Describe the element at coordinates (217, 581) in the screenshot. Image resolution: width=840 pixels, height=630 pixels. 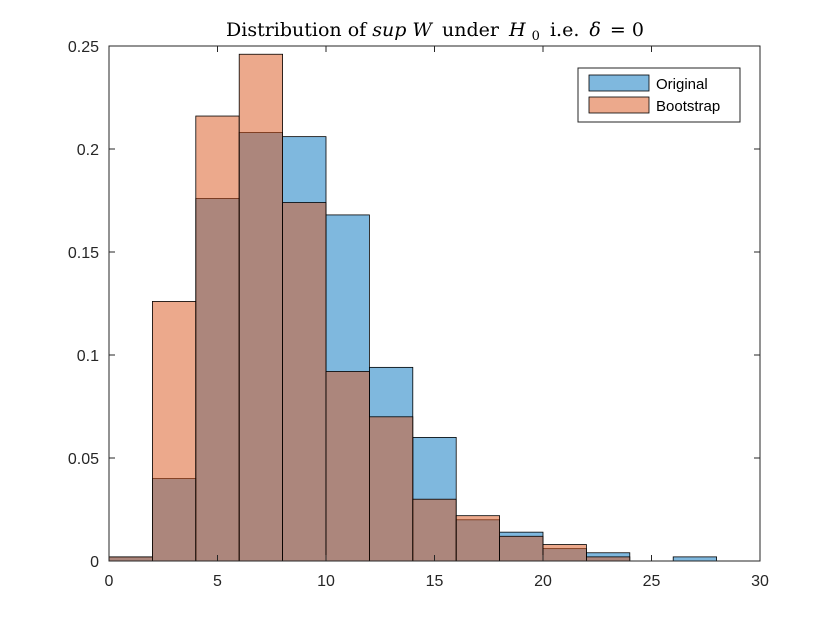
I see `x-tick-label: 5` at that location.